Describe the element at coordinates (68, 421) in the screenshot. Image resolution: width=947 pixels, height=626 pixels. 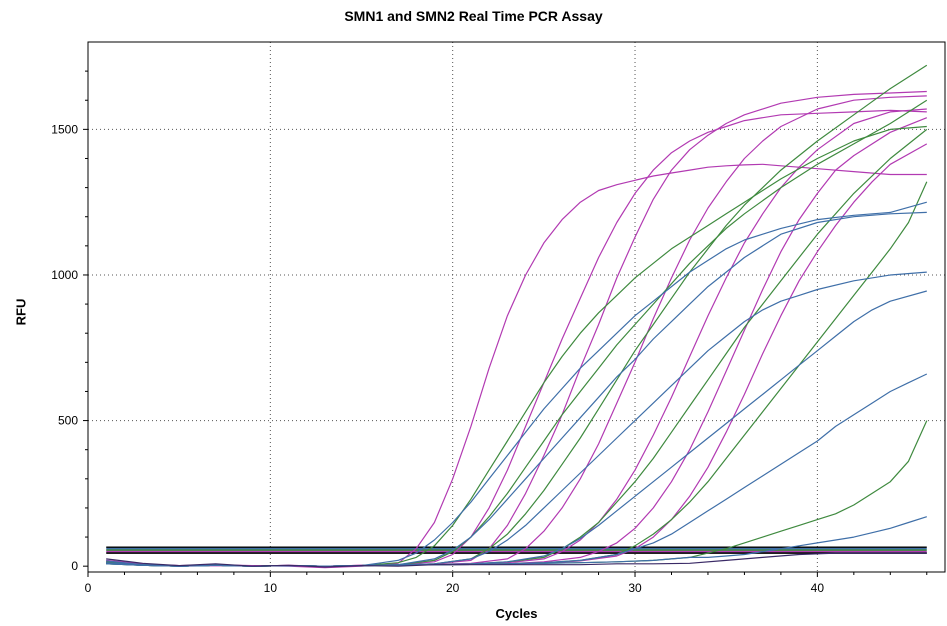
I see `y-tick-label: 500` at that location.